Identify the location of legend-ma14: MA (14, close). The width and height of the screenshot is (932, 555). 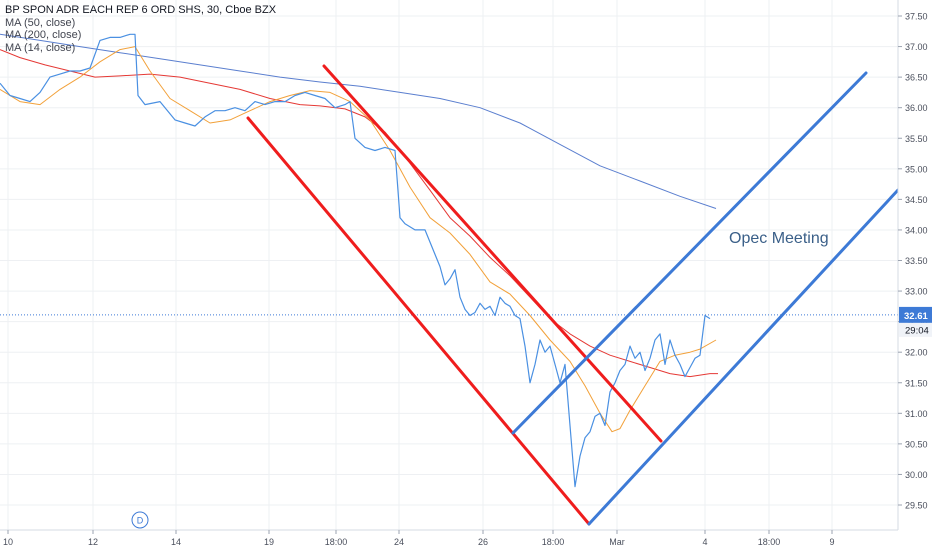
(40, 47).